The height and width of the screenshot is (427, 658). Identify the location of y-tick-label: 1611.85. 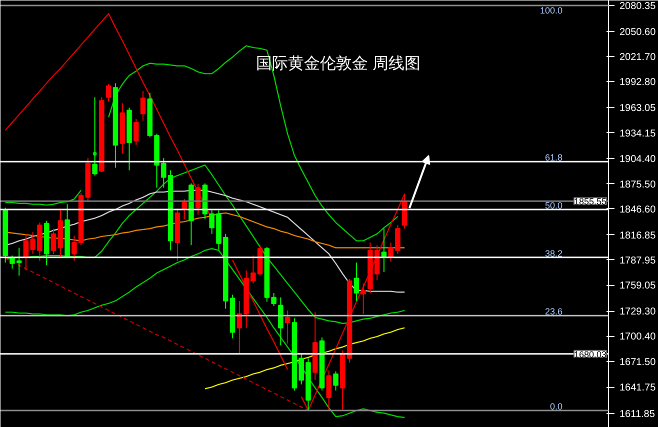
(638, 414).